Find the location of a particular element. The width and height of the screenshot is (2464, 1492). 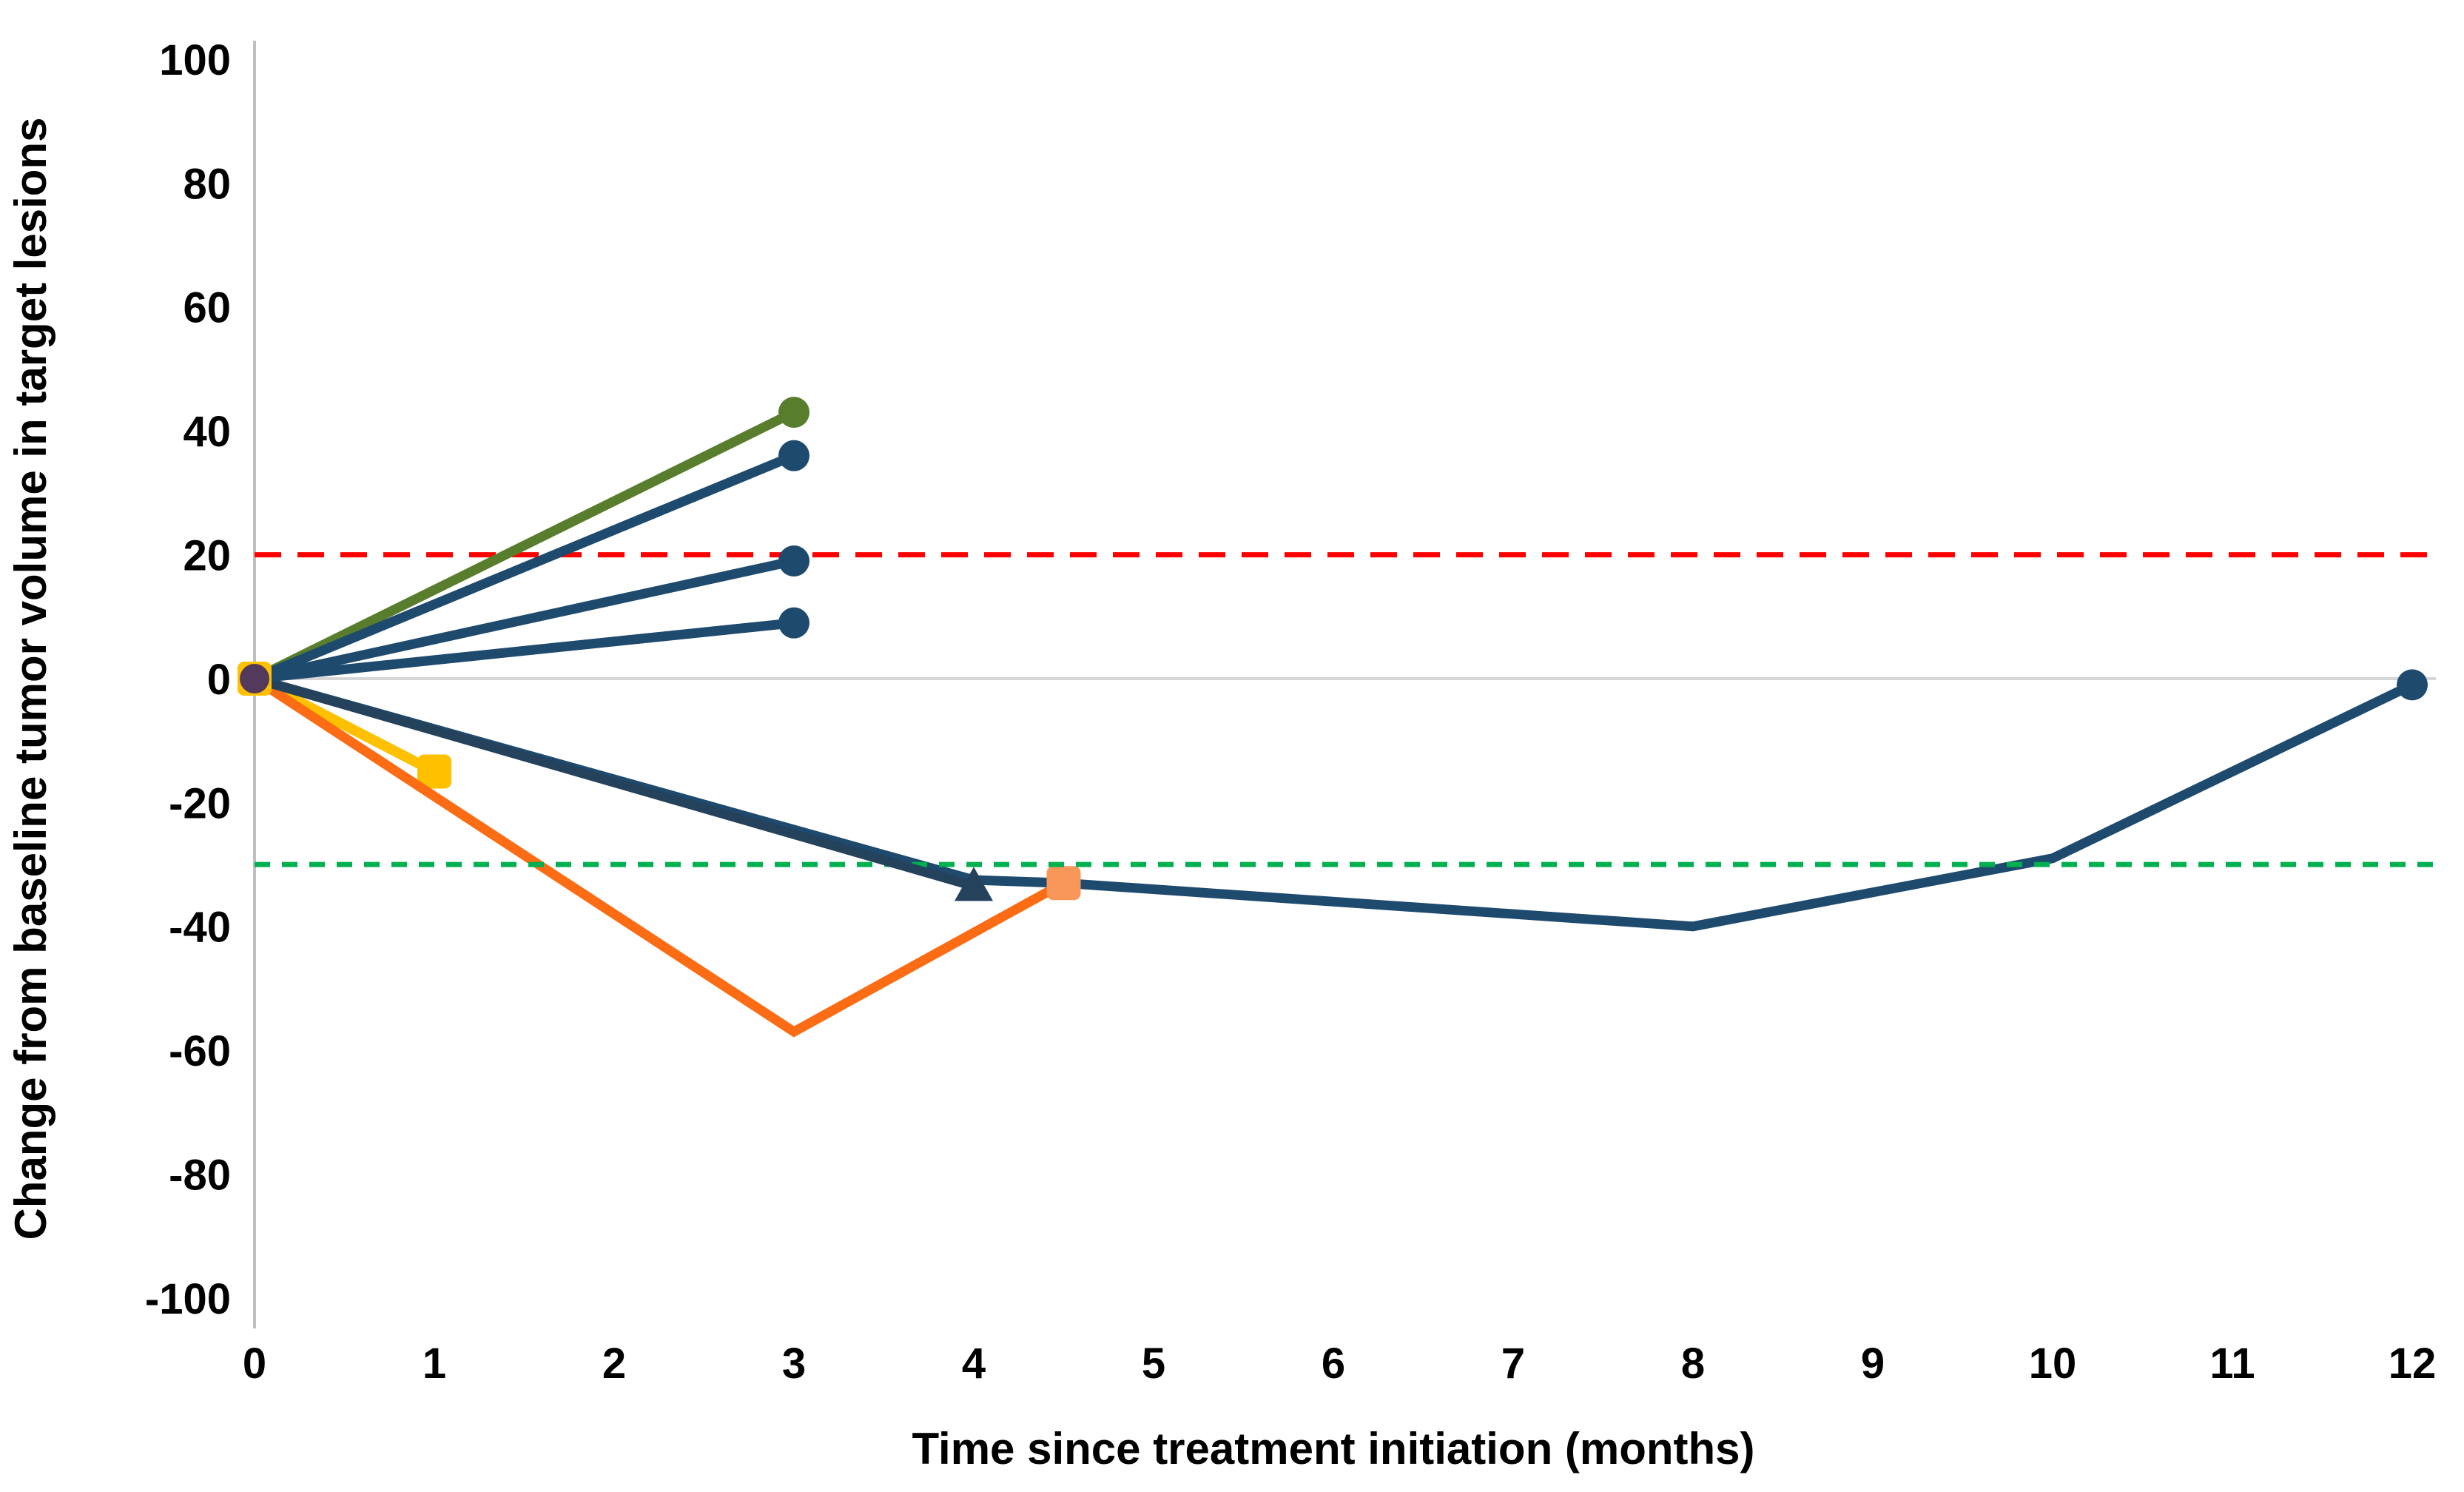

patient-green-line is located at coordinates (524, 545).